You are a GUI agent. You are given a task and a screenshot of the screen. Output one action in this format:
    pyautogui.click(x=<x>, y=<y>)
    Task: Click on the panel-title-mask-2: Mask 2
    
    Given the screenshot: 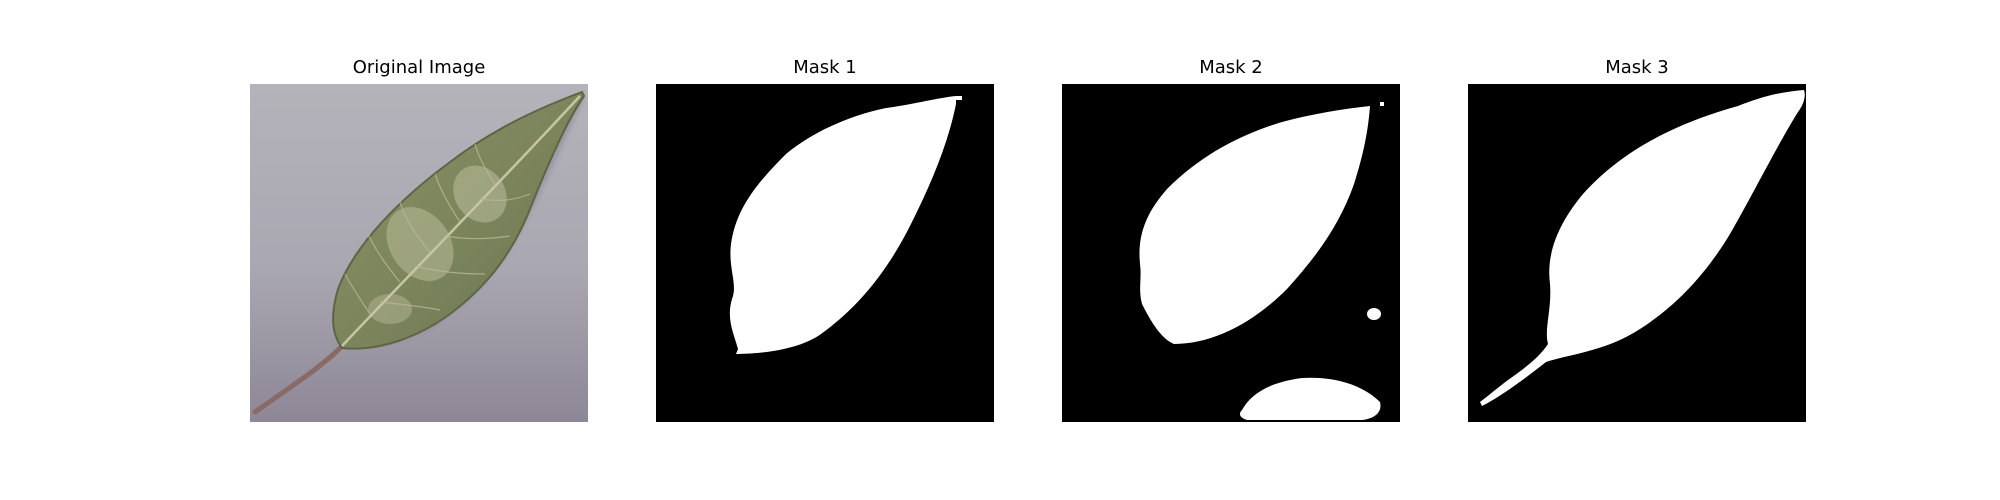 What is the action you would take?
    pyautogui.click(x=1231, y=68)
    